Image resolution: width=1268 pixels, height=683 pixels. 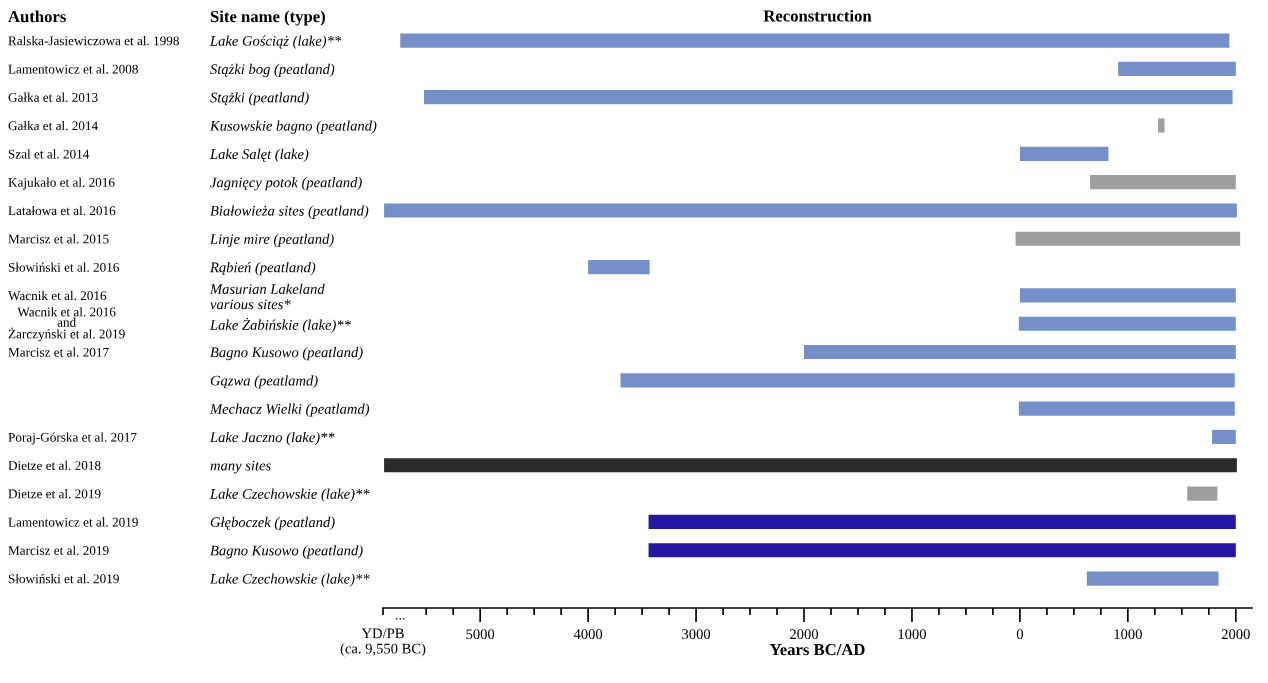 I want to click on y-tick-label: Lake Jaczno (lake)**, so click(x=272, y=438).